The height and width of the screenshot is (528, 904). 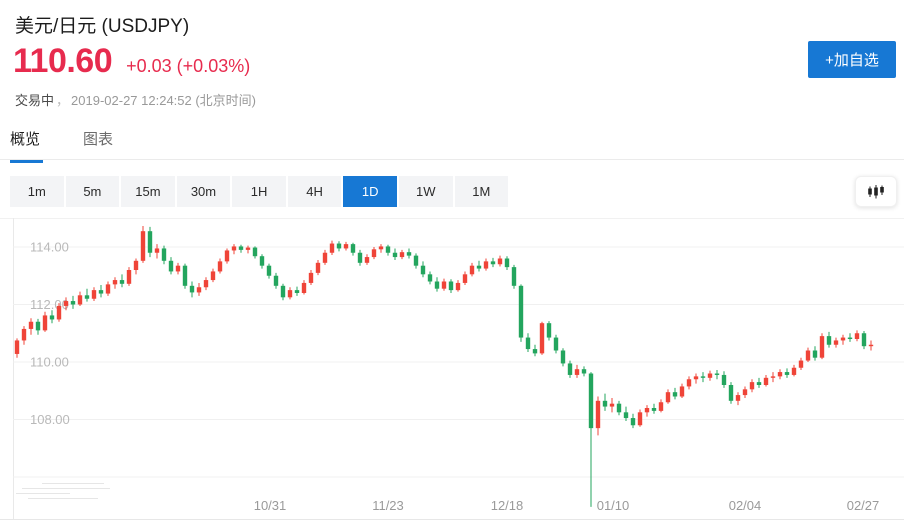 I want to click on interval-bar: 1m 5m 15m 30m 1H 4H 1D 1W 1M, so click(x=259, y=191).